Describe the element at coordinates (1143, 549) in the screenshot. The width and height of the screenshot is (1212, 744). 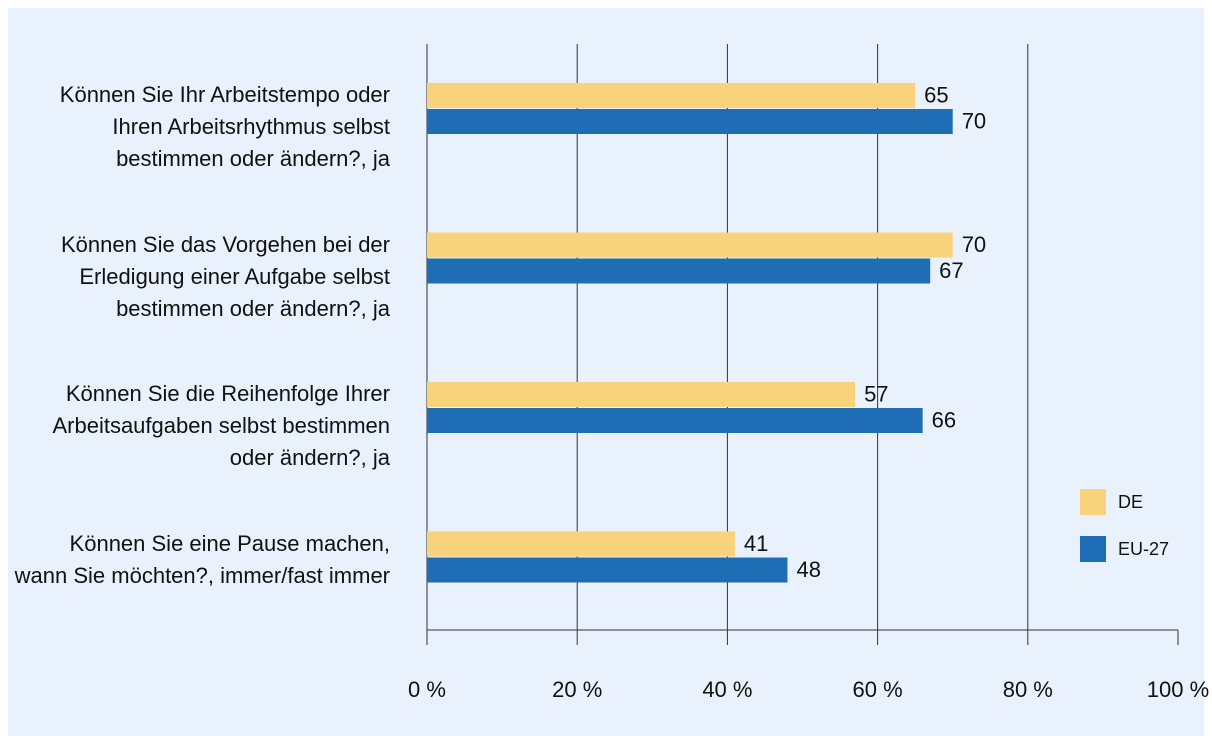
I see `legend-label: EU-27` at that location.